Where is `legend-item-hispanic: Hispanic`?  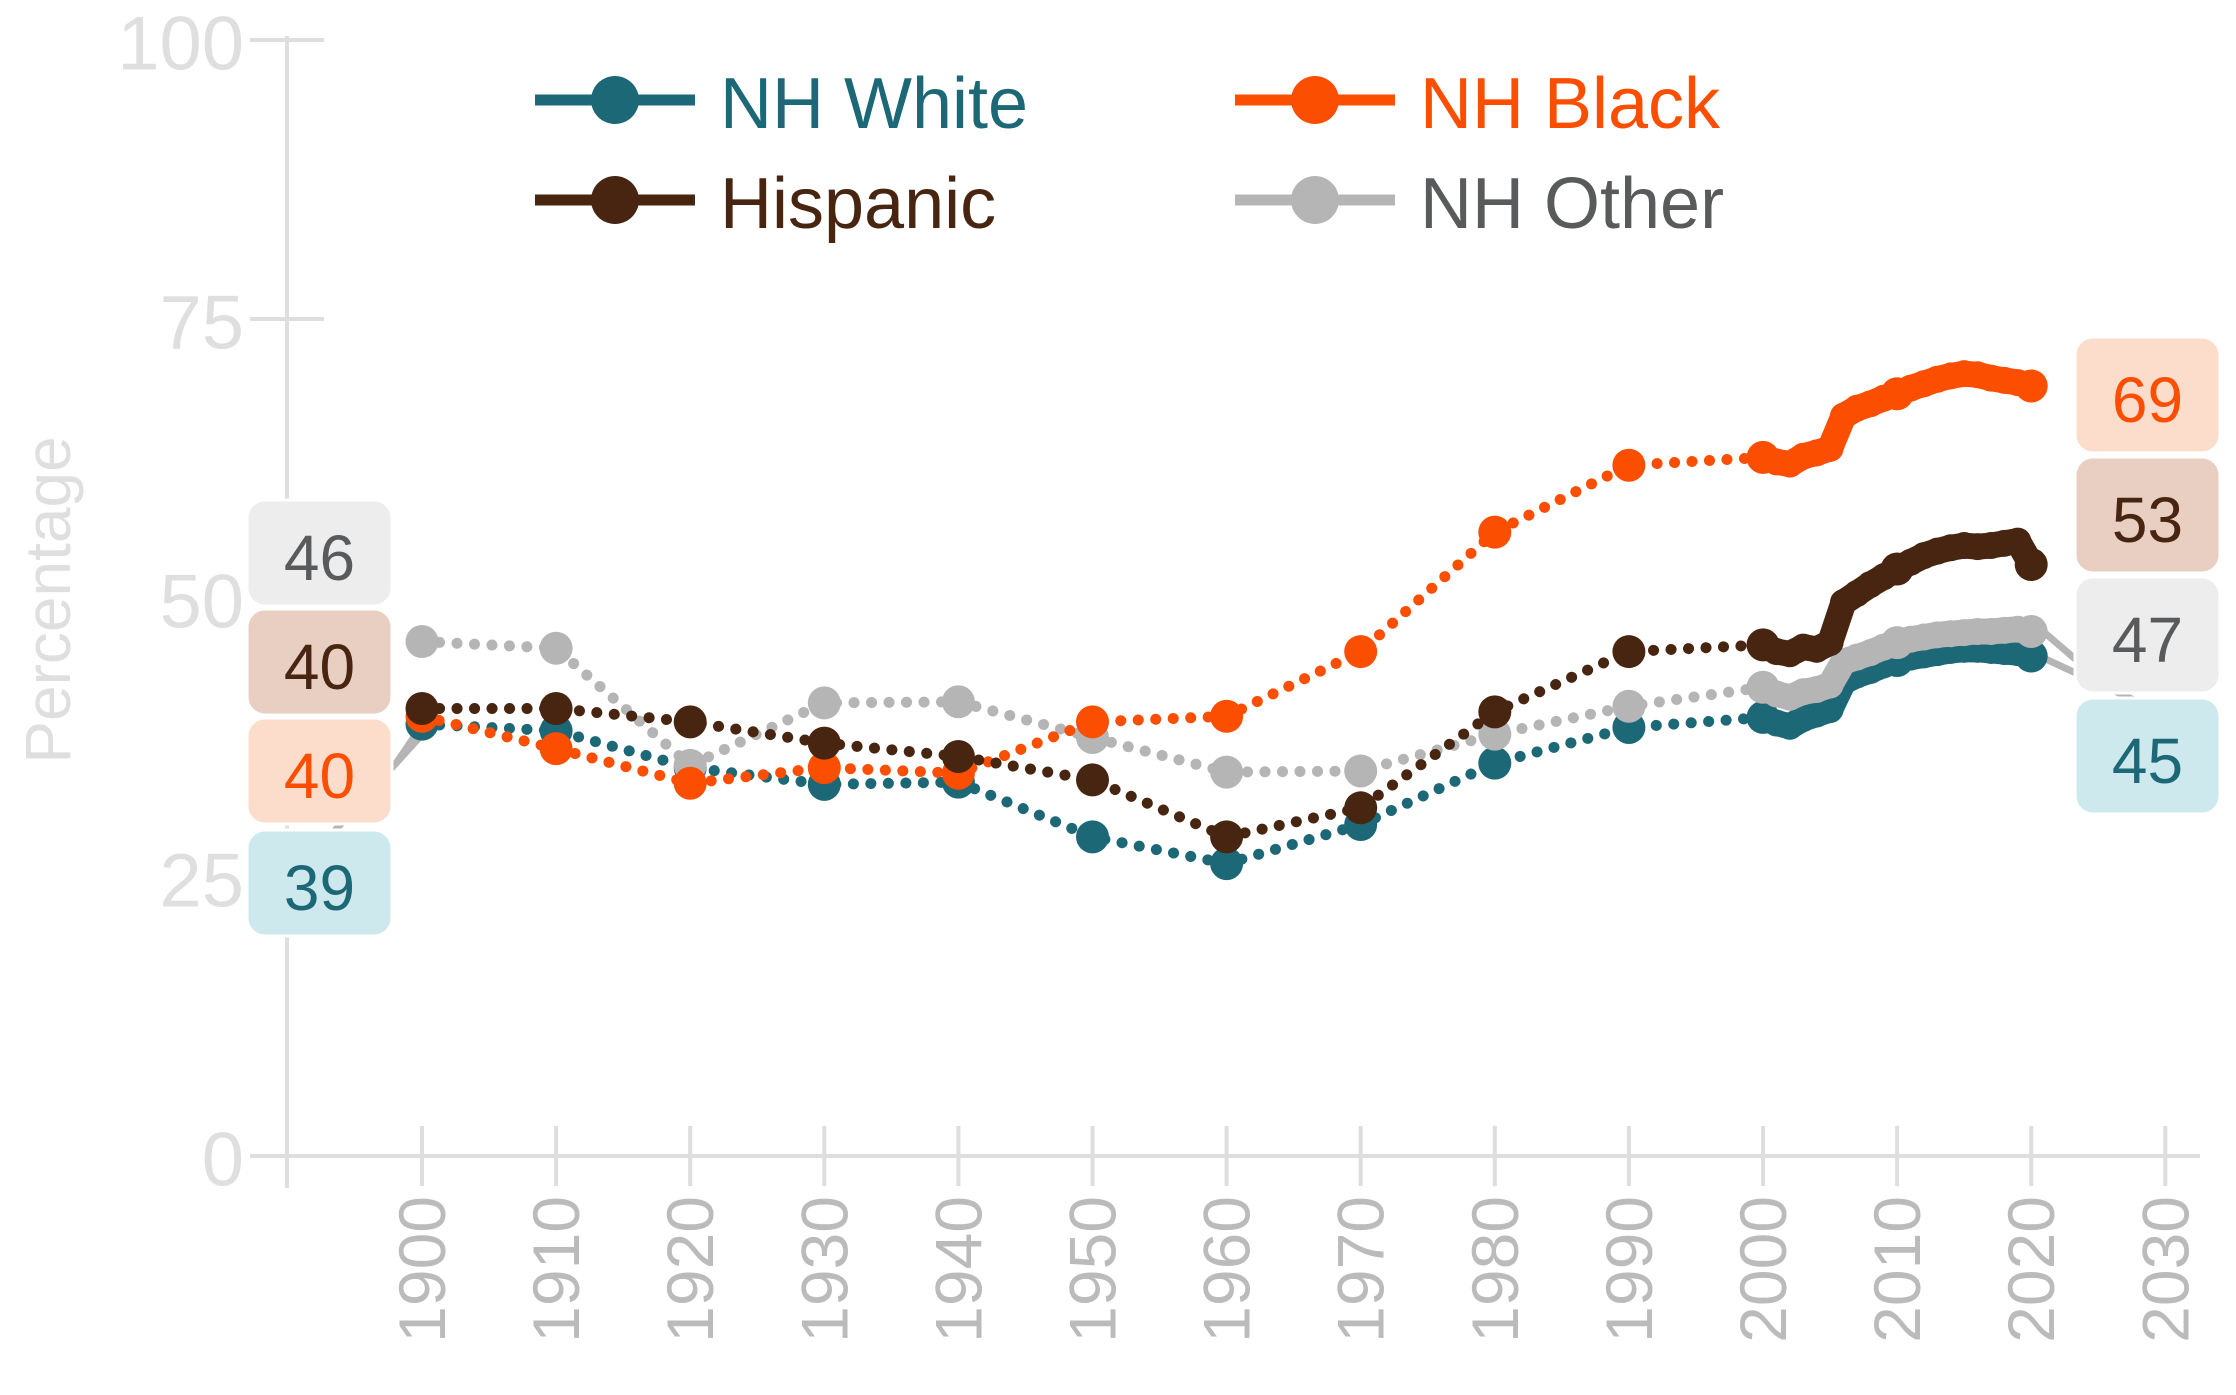 legend-item-hispanic: Hispanic is located at coordinates (765, 204).